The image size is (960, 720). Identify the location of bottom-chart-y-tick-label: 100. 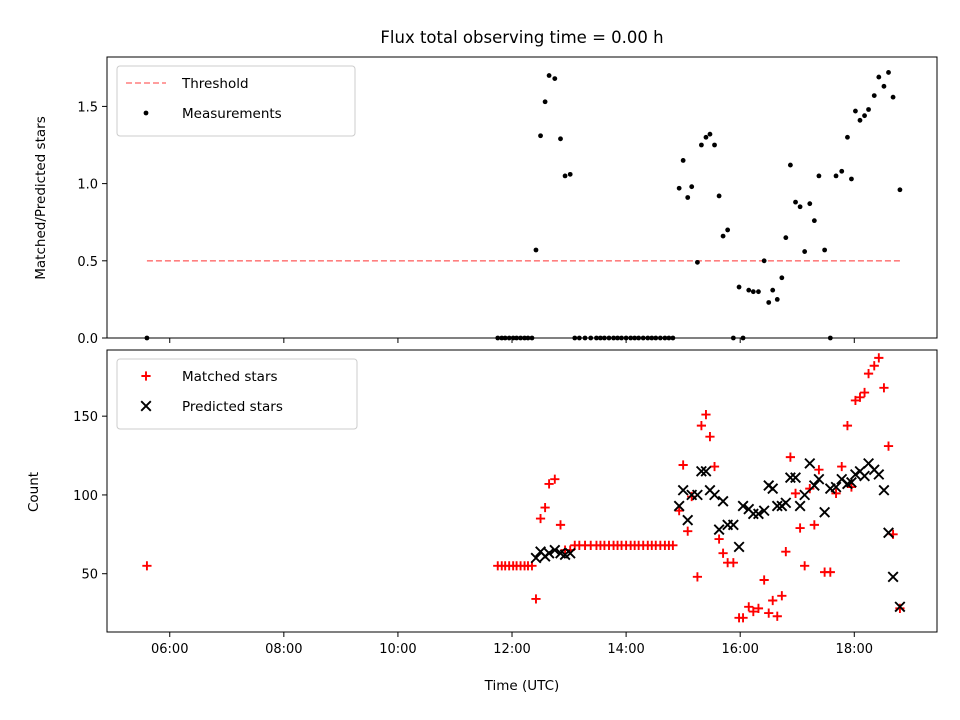
(85, 496).